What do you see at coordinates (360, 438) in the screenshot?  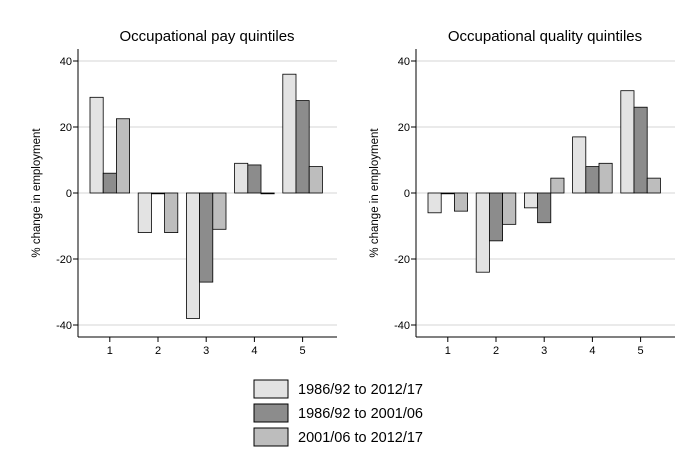 I see `legend-label-3: 2001/06 to 2012/17` at bounding box center [360, 438].